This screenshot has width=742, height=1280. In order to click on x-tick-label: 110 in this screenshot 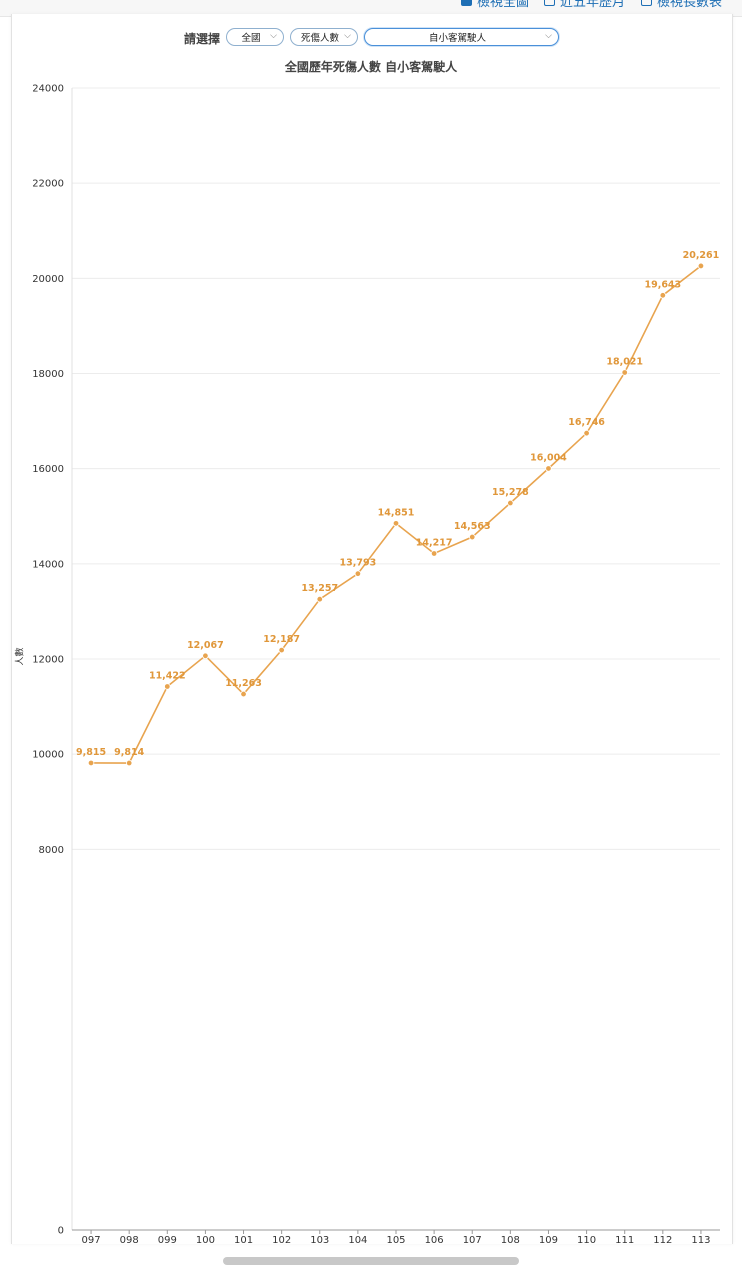, I will do `click(586, 1240)`.